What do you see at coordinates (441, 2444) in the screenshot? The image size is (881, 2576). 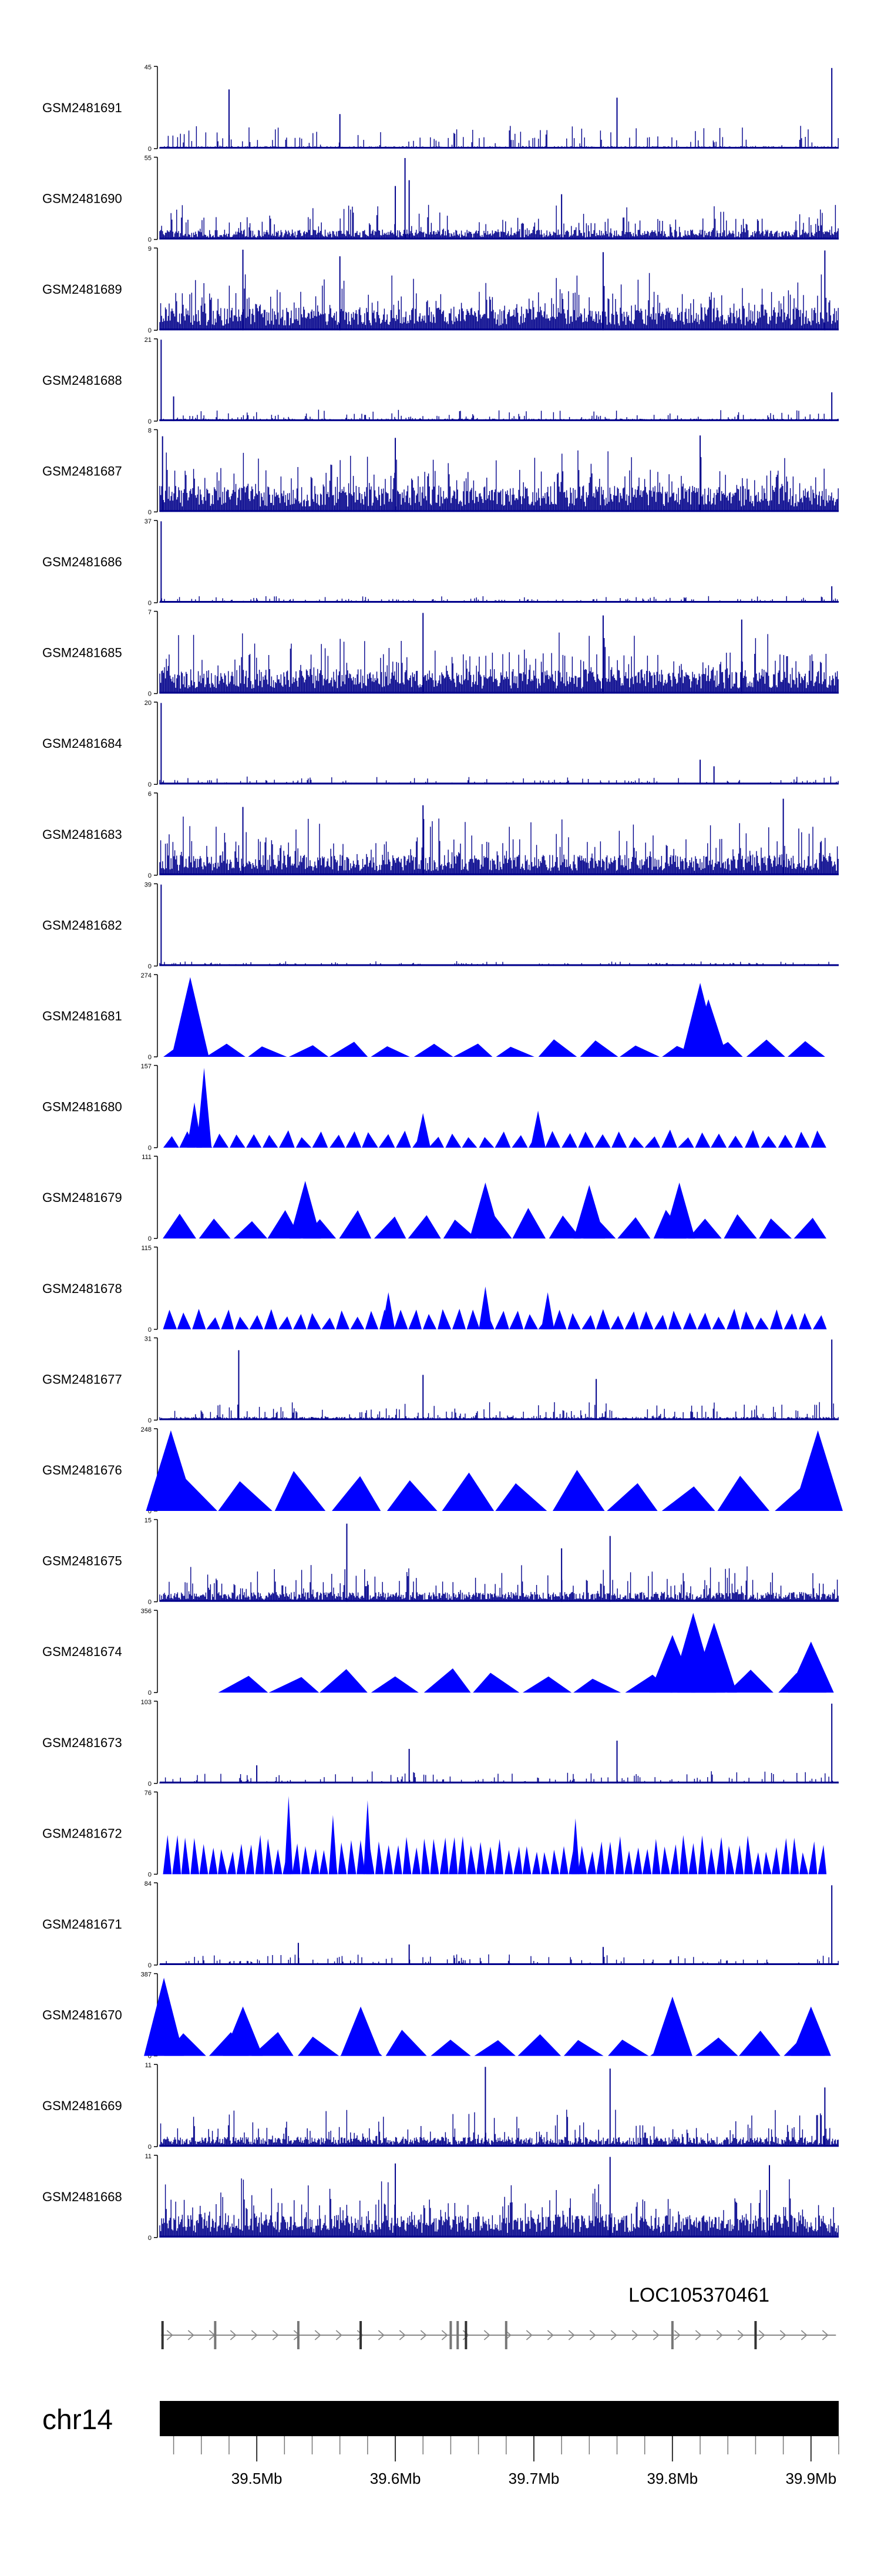 I see `chromosome-axis: chr14 39.5Mb 39.6Mb 39.7Mb 39.8Mb 39.9Mb` at bounding box center [441, 2444].